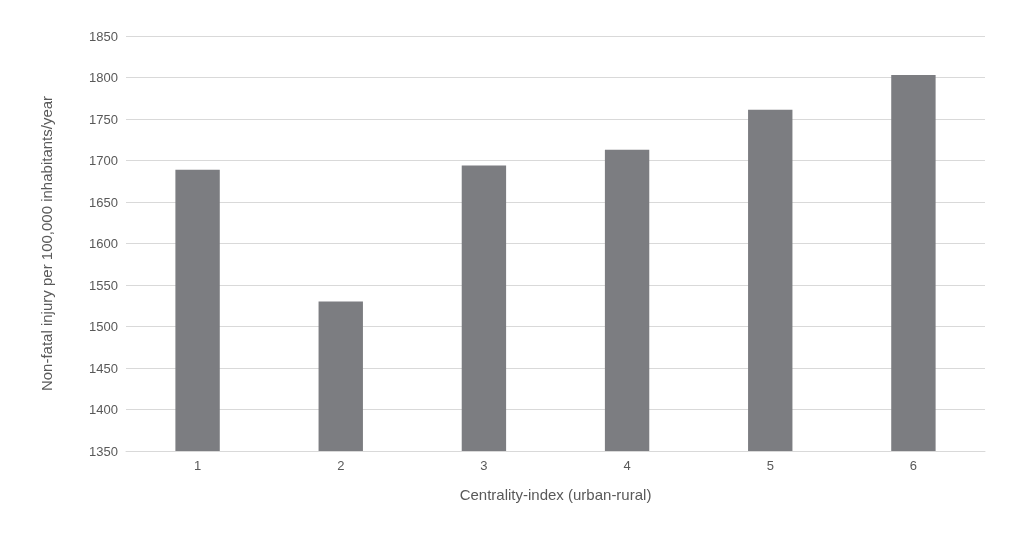 This screenshot has width=1013, height=543. I want to click on y-tick-label: 1500, so click(103, 326).